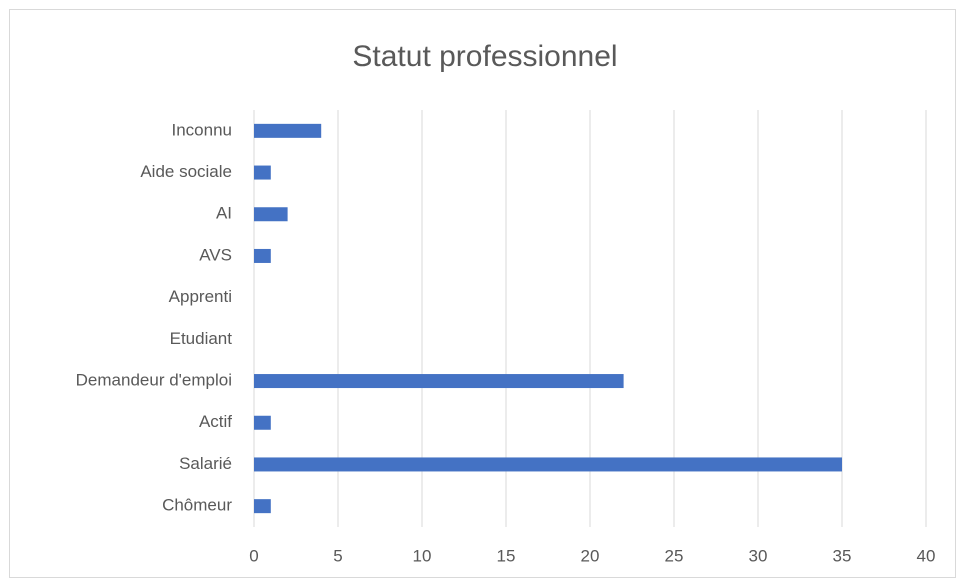  I want to click on x-tick-label: 5, so click(337, 555).